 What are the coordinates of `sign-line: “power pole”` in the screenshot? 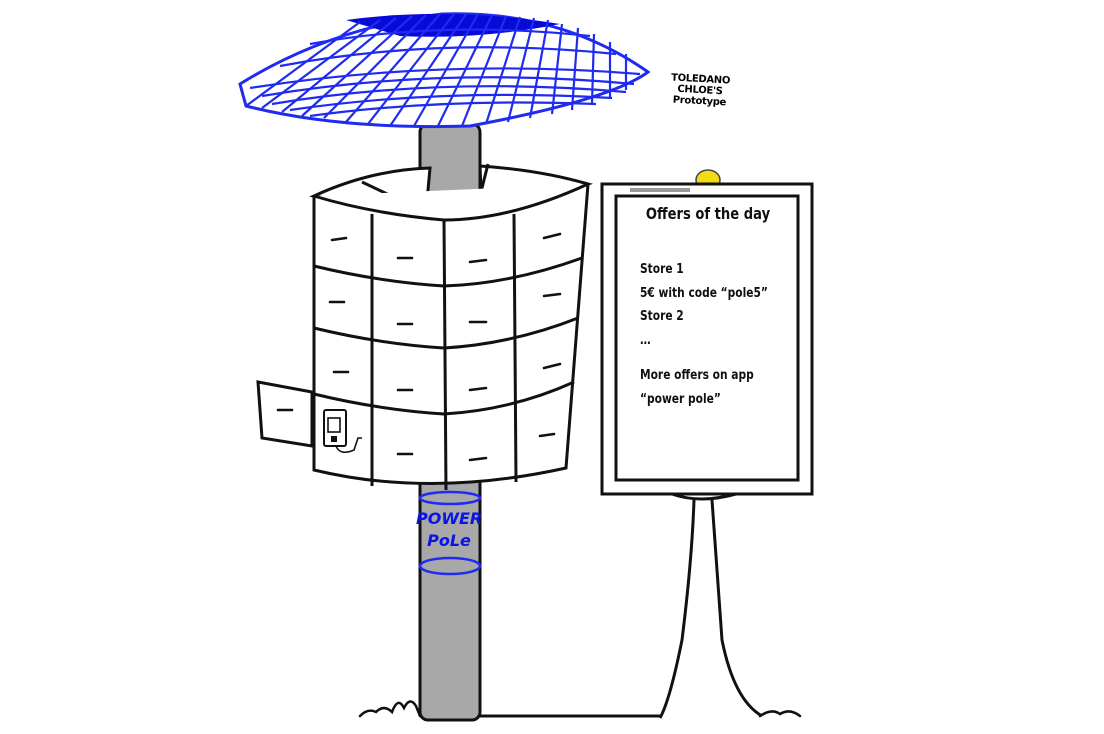 It's located at (680, 399).